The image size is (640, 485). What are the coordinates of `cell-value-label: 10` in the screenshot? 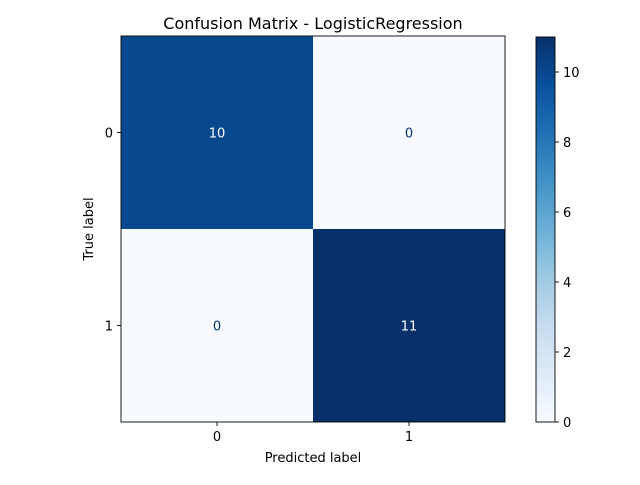 It's located at (217, 134).